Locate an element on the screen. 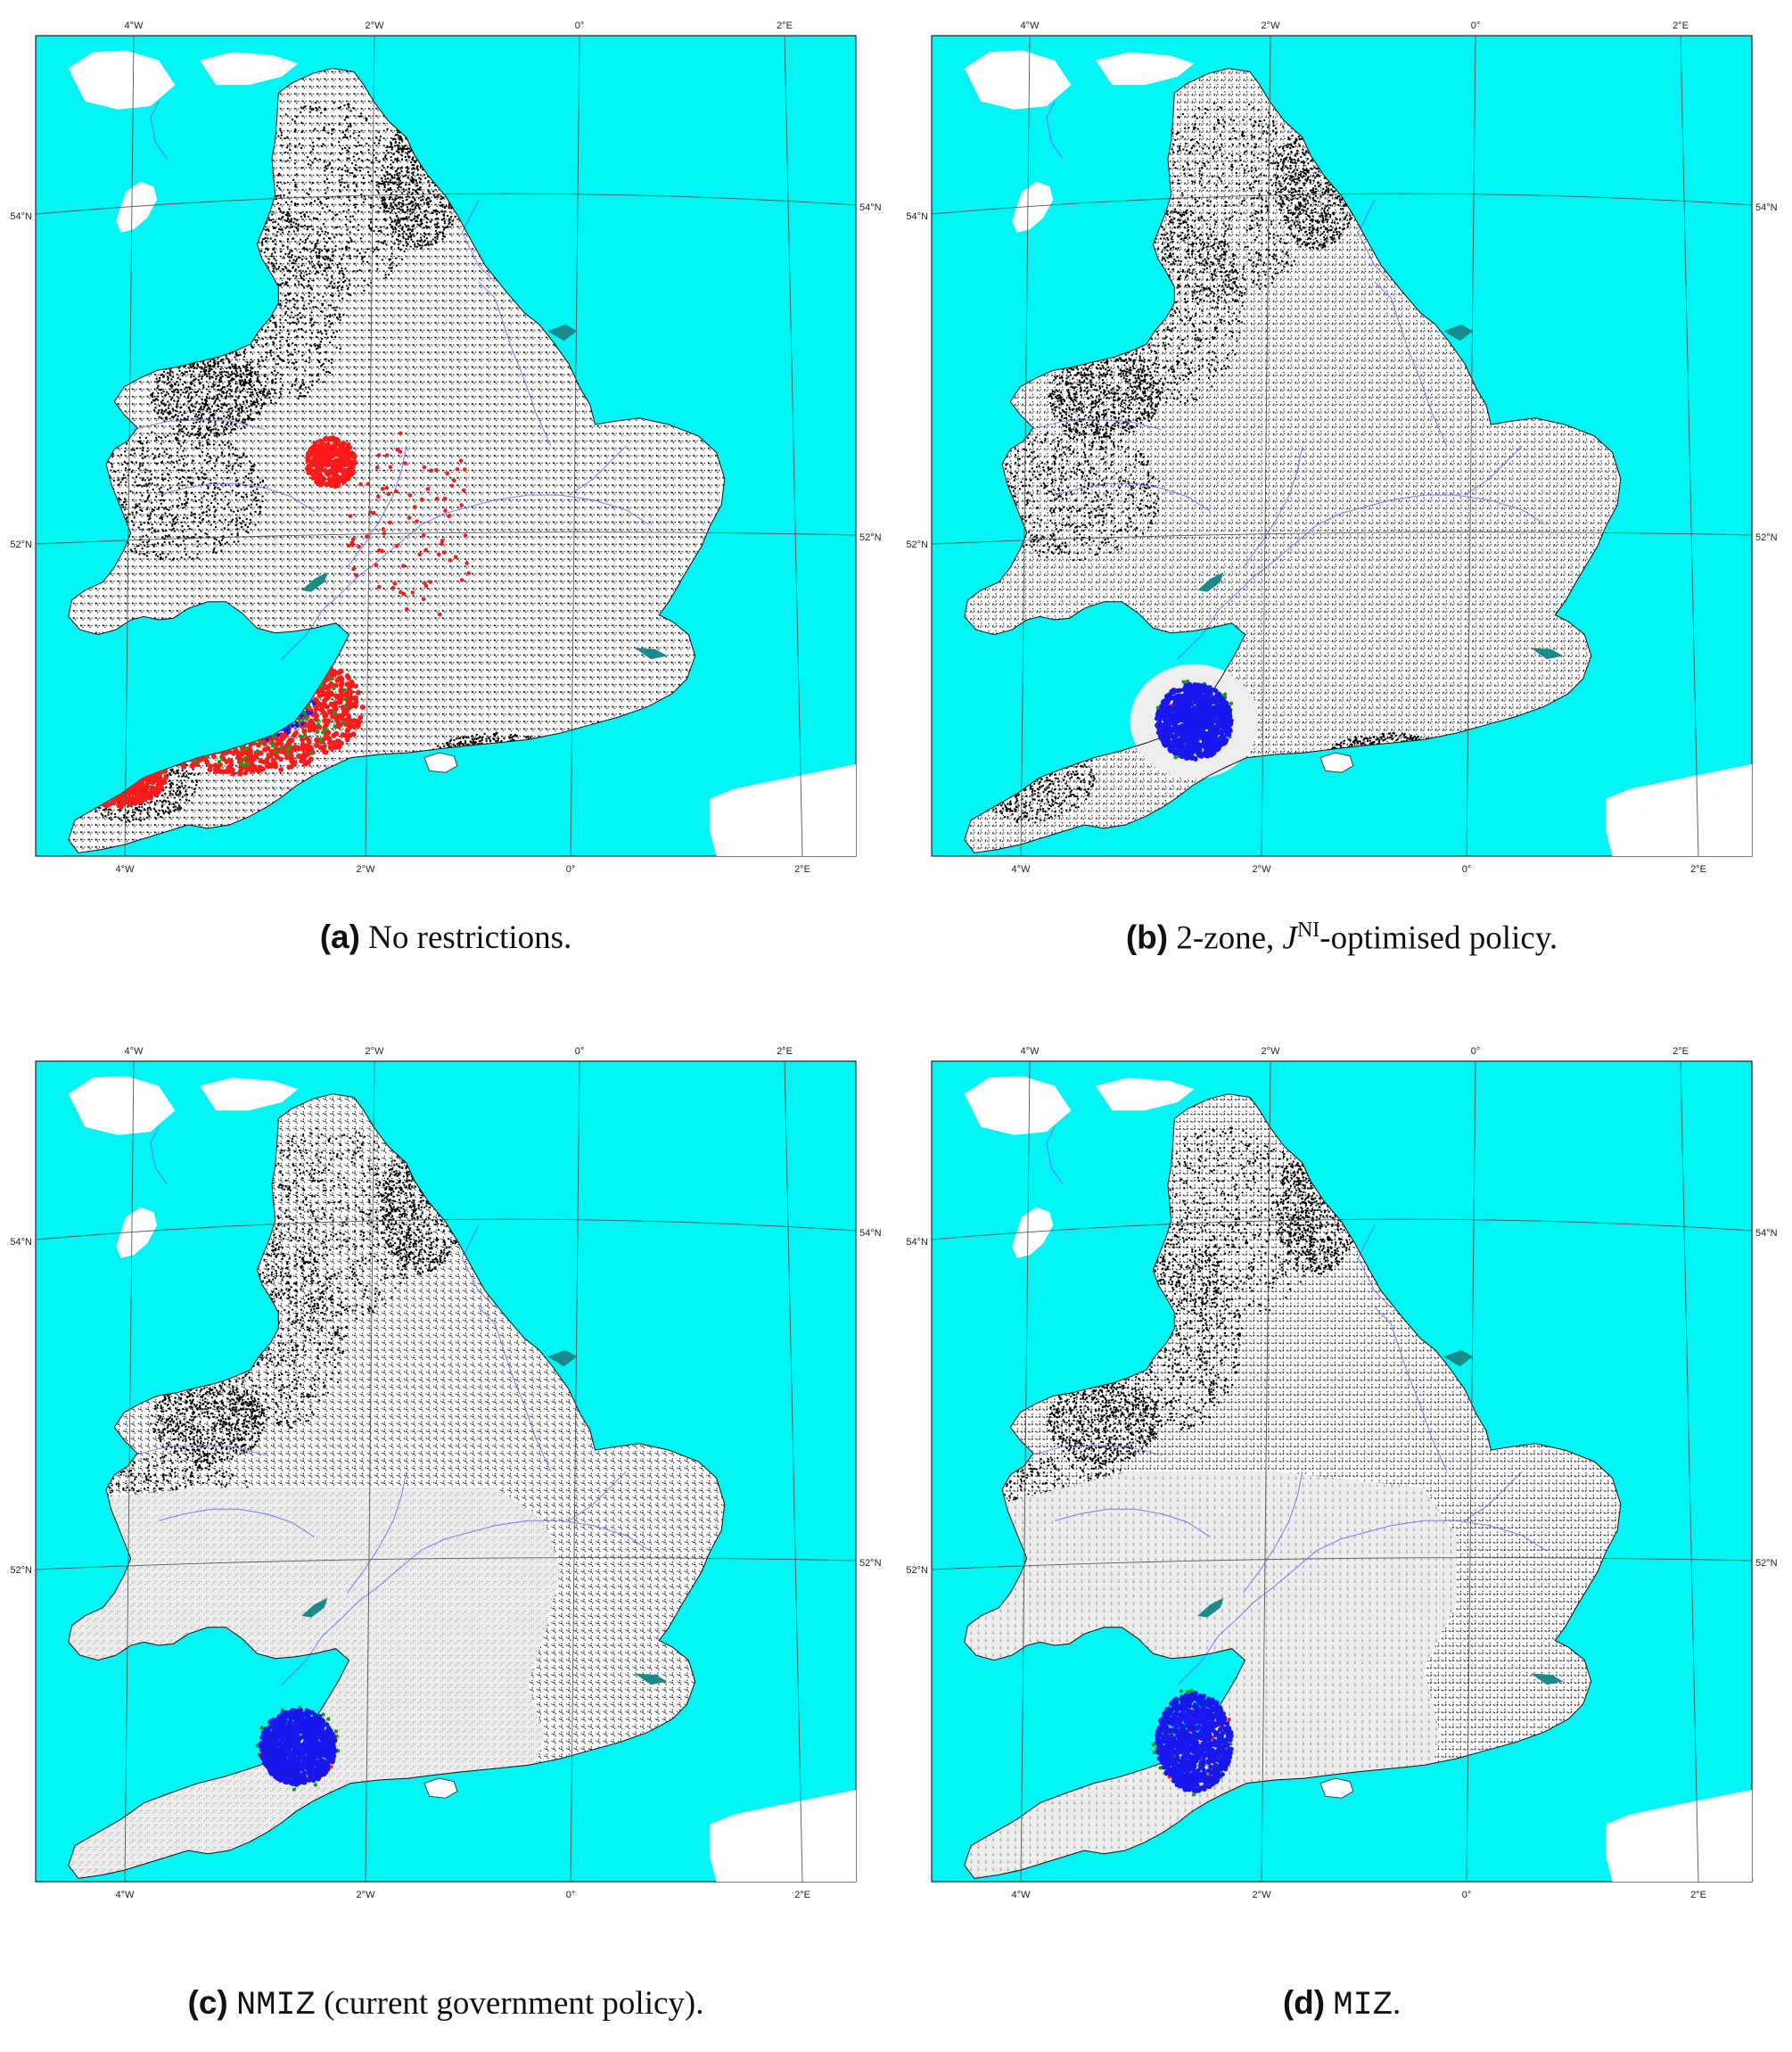 The image size is (1792, 2052). caption-b-symbol: J is located at coordinates (1290, 937).